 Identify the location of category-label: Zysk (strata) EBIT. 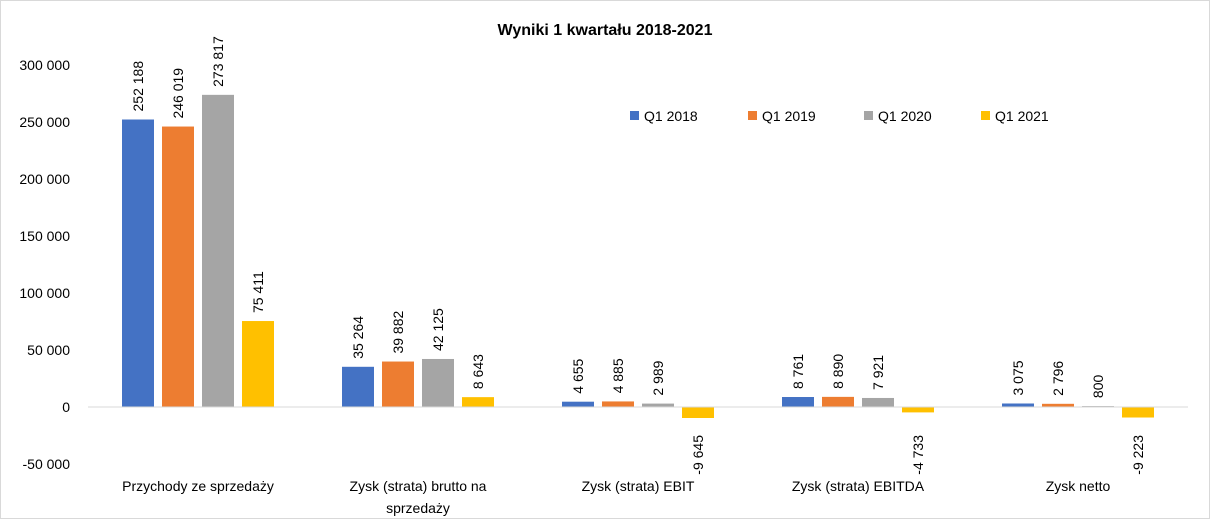
(638, 486).